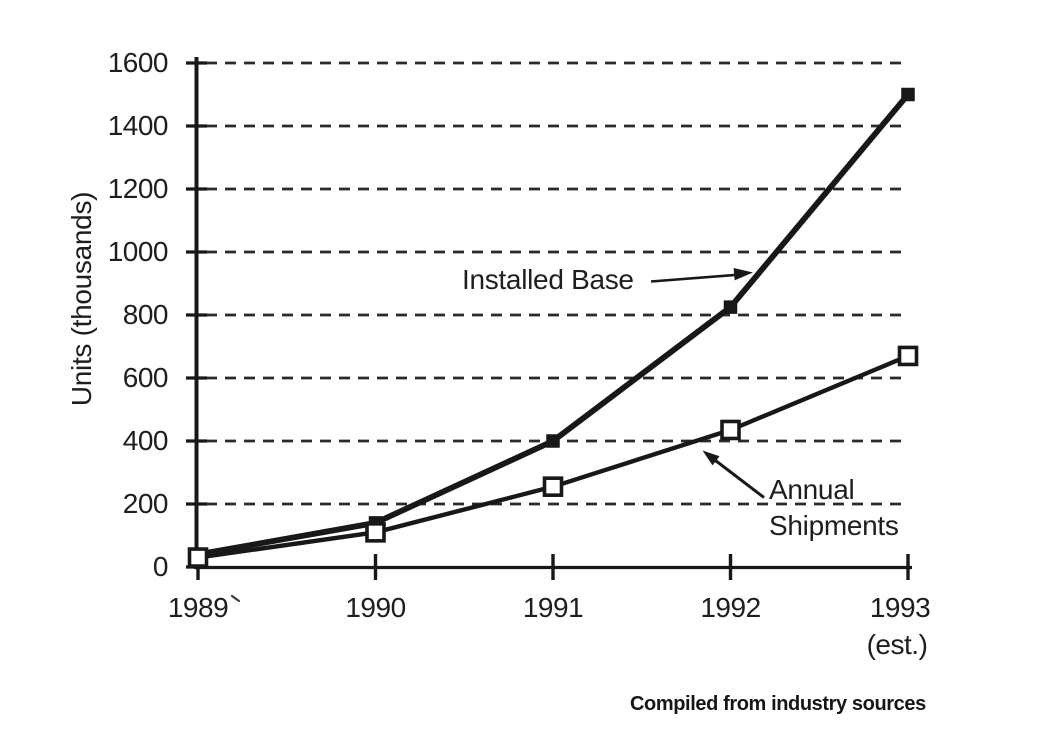 The width and height of the screenshot is (1062, 745). What do you see at coordinates (900, 607) in the screenshot?
I see `x-tick-label: 1993` at bounding box center [900, 607].